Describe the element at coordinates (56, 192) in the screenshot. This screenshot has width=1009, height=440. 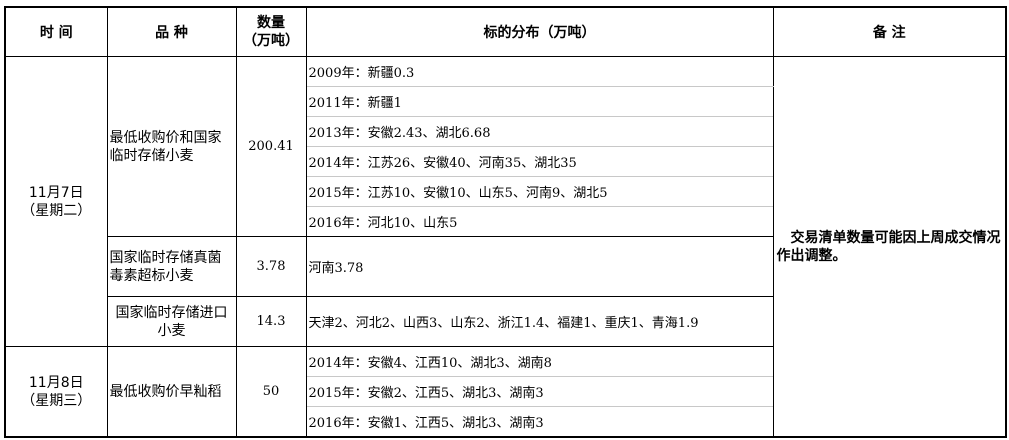
I see `date: 11月7日` at that location.